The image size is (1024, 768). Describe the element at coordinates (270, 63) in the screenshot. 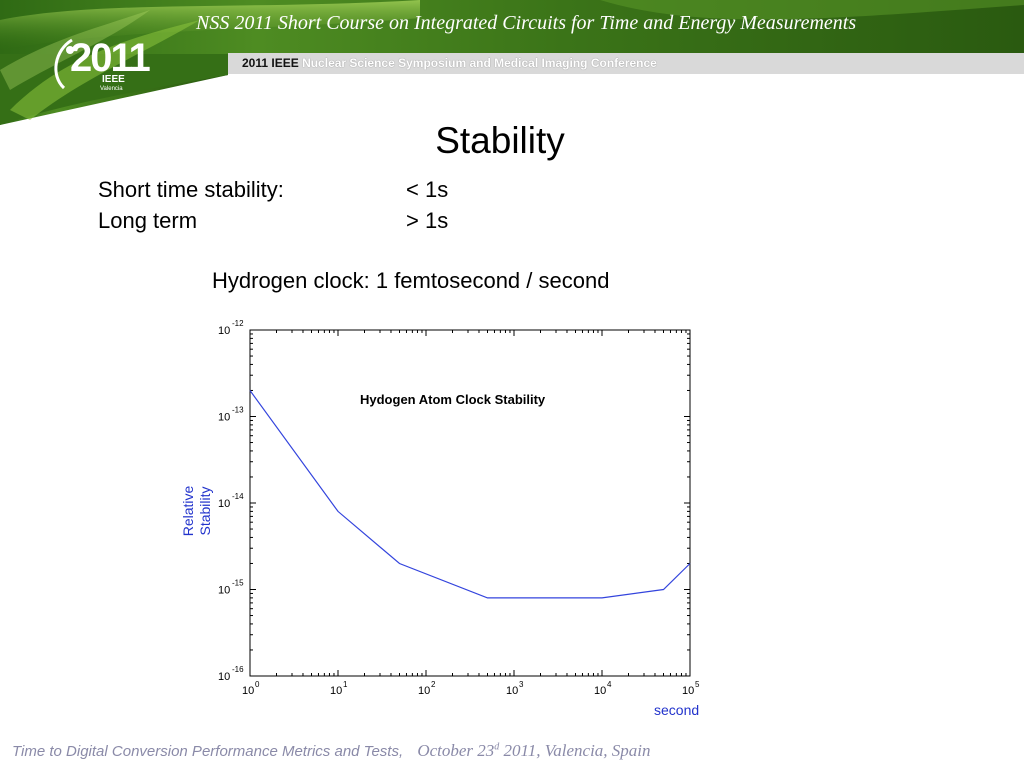

I see `conference-year: 2011 IEEE` at that location.